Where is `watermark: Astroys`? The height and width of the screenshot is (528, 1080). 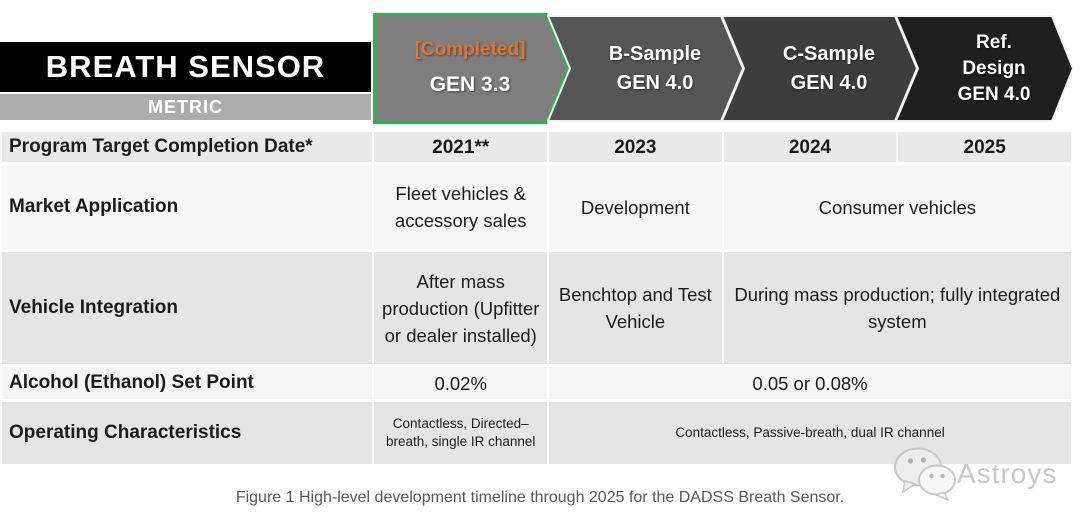 watermark: Astroys is located at coordinates (984, 474).